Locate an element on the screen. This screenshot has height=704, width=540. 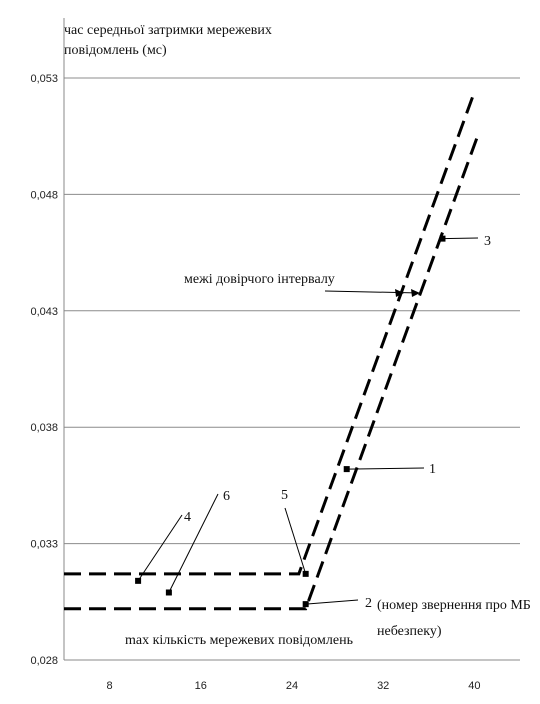
label-2: 2 is located at coordinates (368, 603).